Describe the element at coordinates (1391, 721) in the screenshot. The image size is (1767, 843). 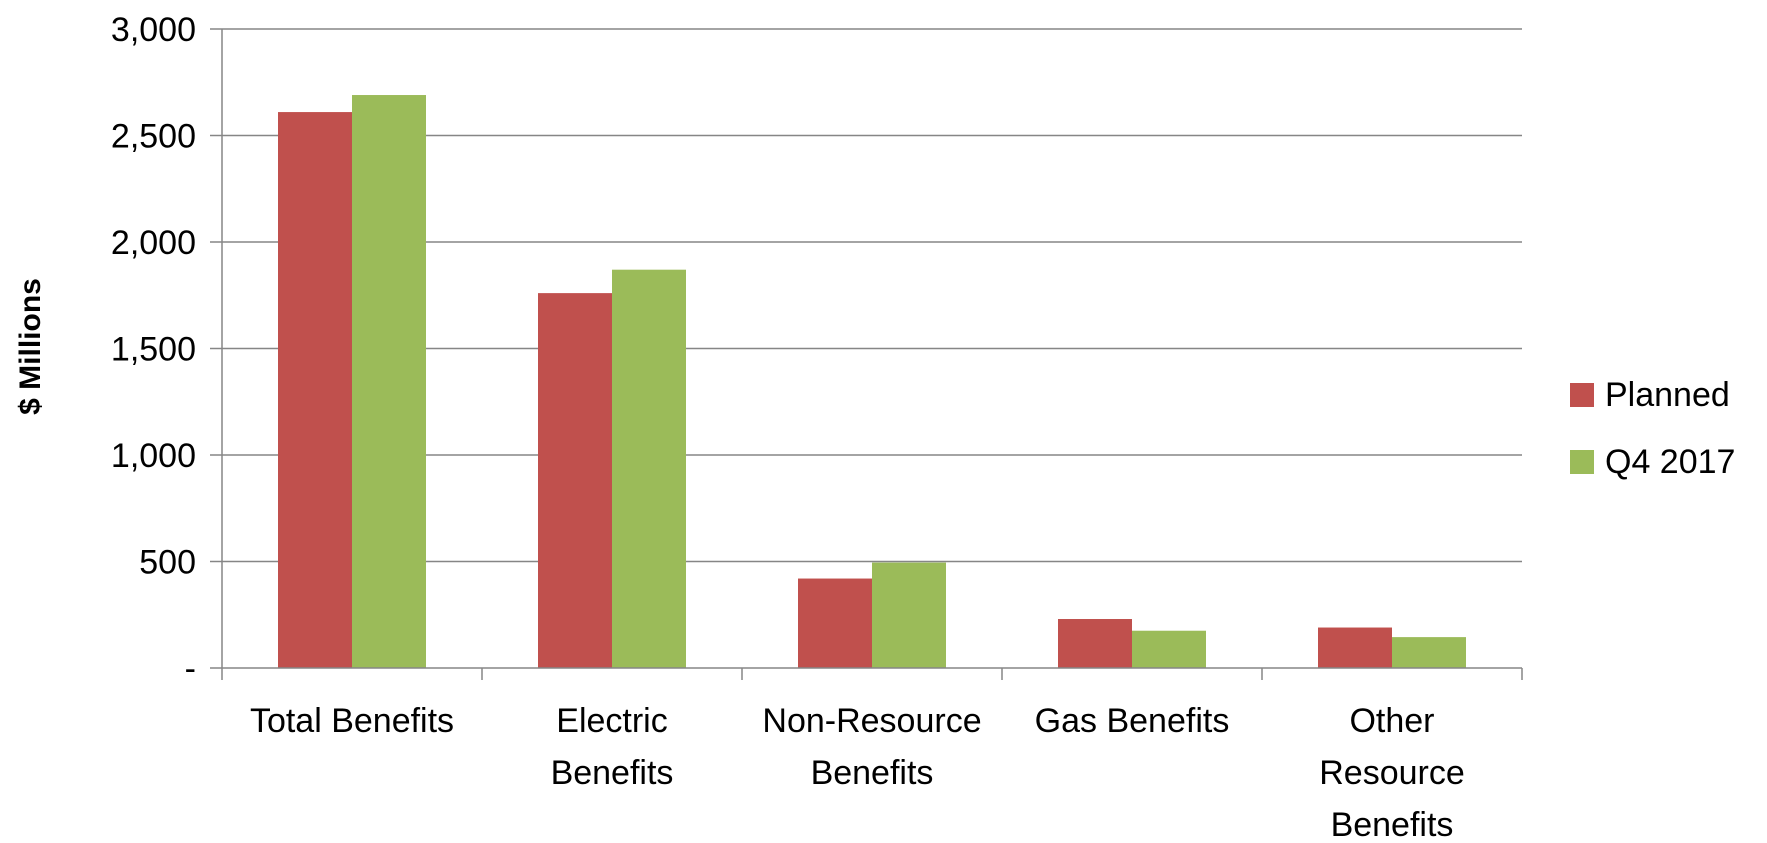
I see `x-category-label: Other` at that location.